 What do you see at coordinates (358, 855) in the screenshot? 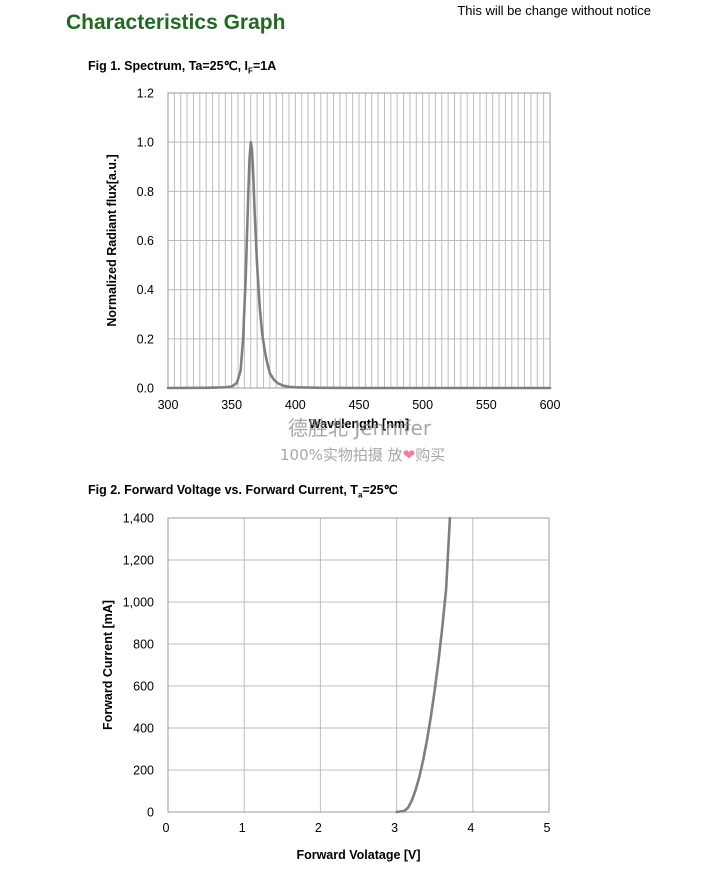
I see `x-axis-label: Forward Volatage [V]` at bounding box center [358, 855].